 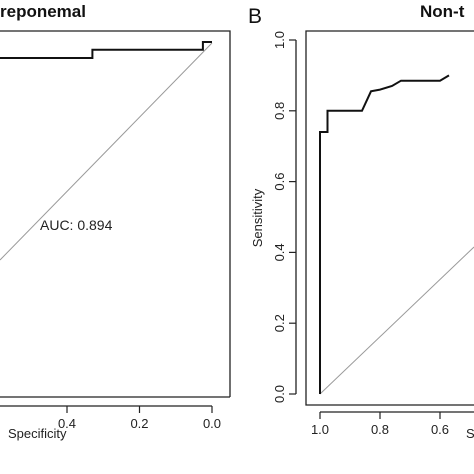 I want to click on panel-b-x-ticks: 1.0 0.8 0.6, so click(x=380, y=424).